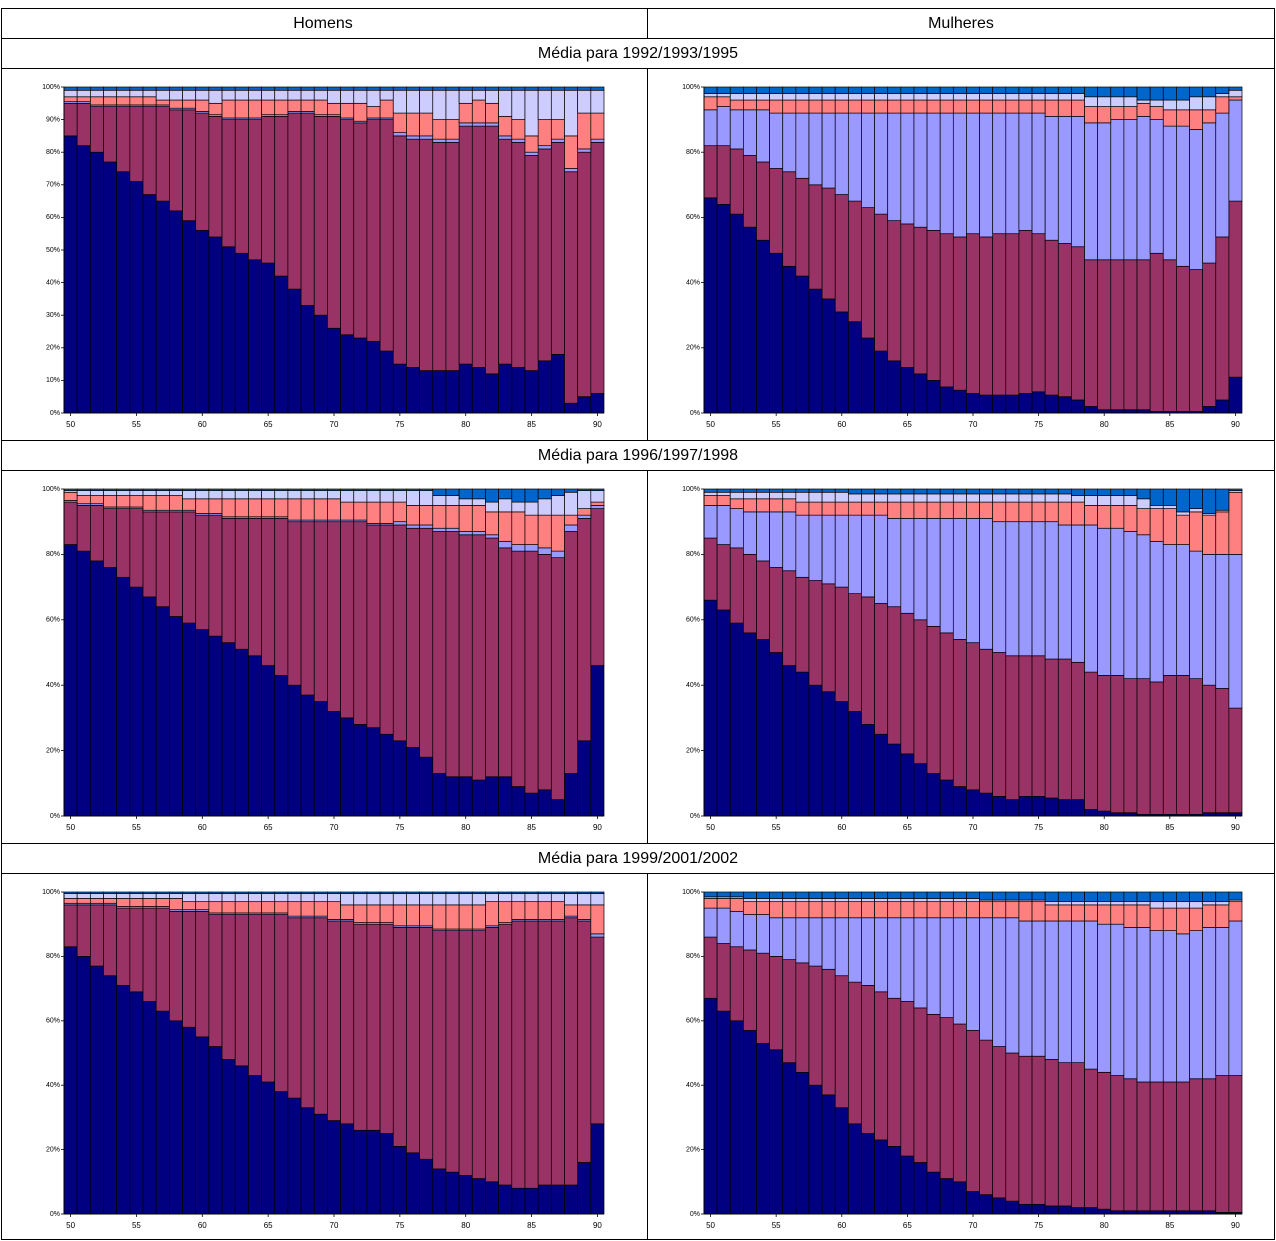 The height and width of the screenshot is (1241, 1276). What do you see at coordinates (136, 827) in the screenshot?
I see `x-tick-label: 55` at bounding box center [136, 827].